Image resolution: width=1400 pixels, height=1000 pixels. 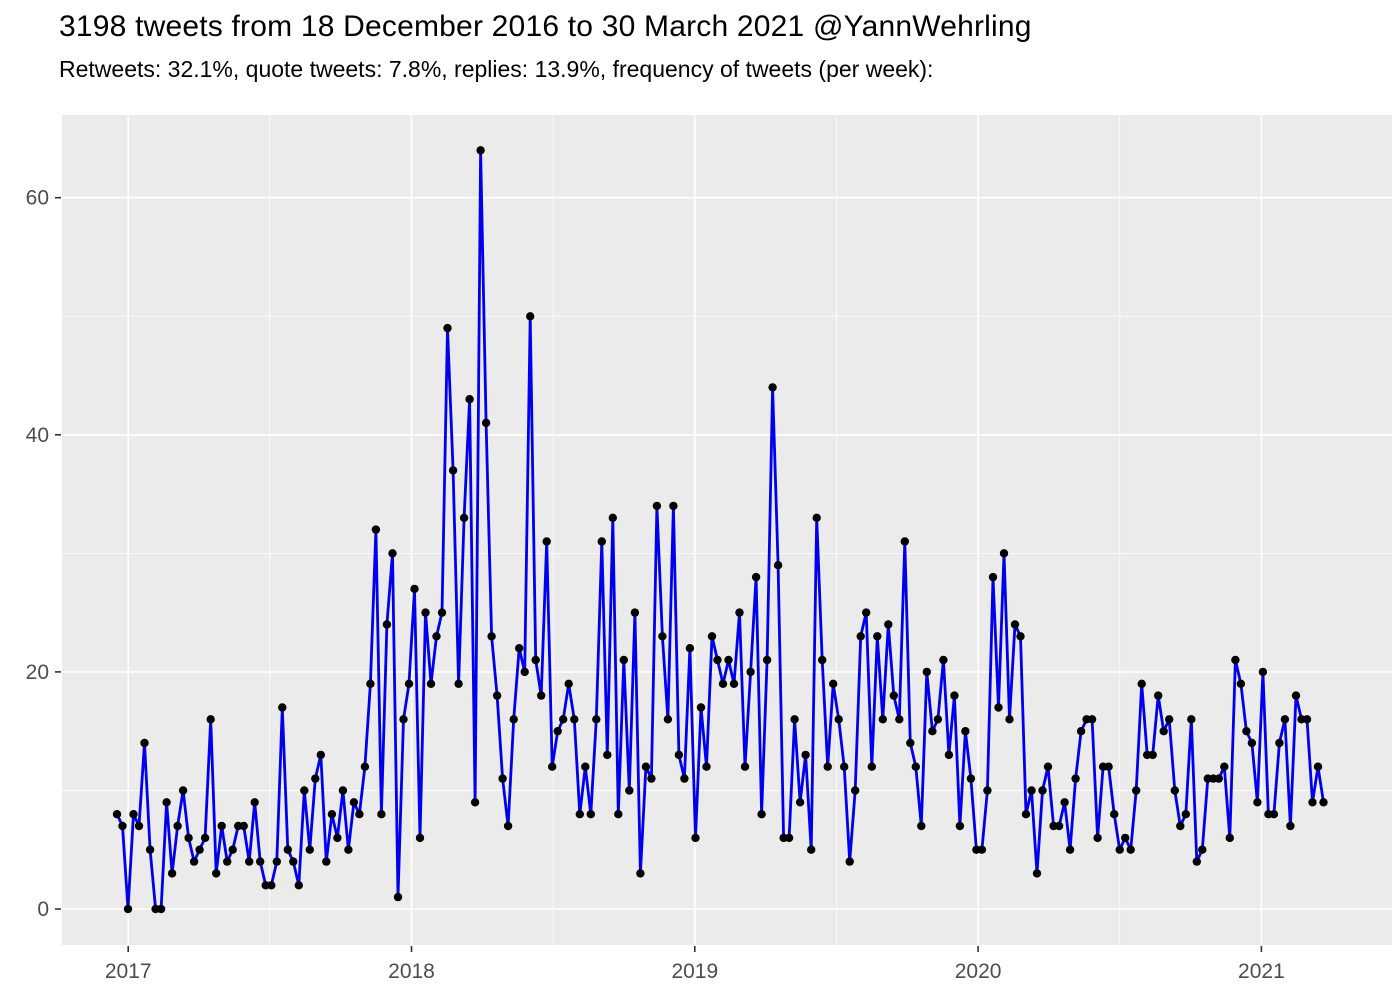 I want to click on x-axis-label: 2020, so click(x=978, y=971).